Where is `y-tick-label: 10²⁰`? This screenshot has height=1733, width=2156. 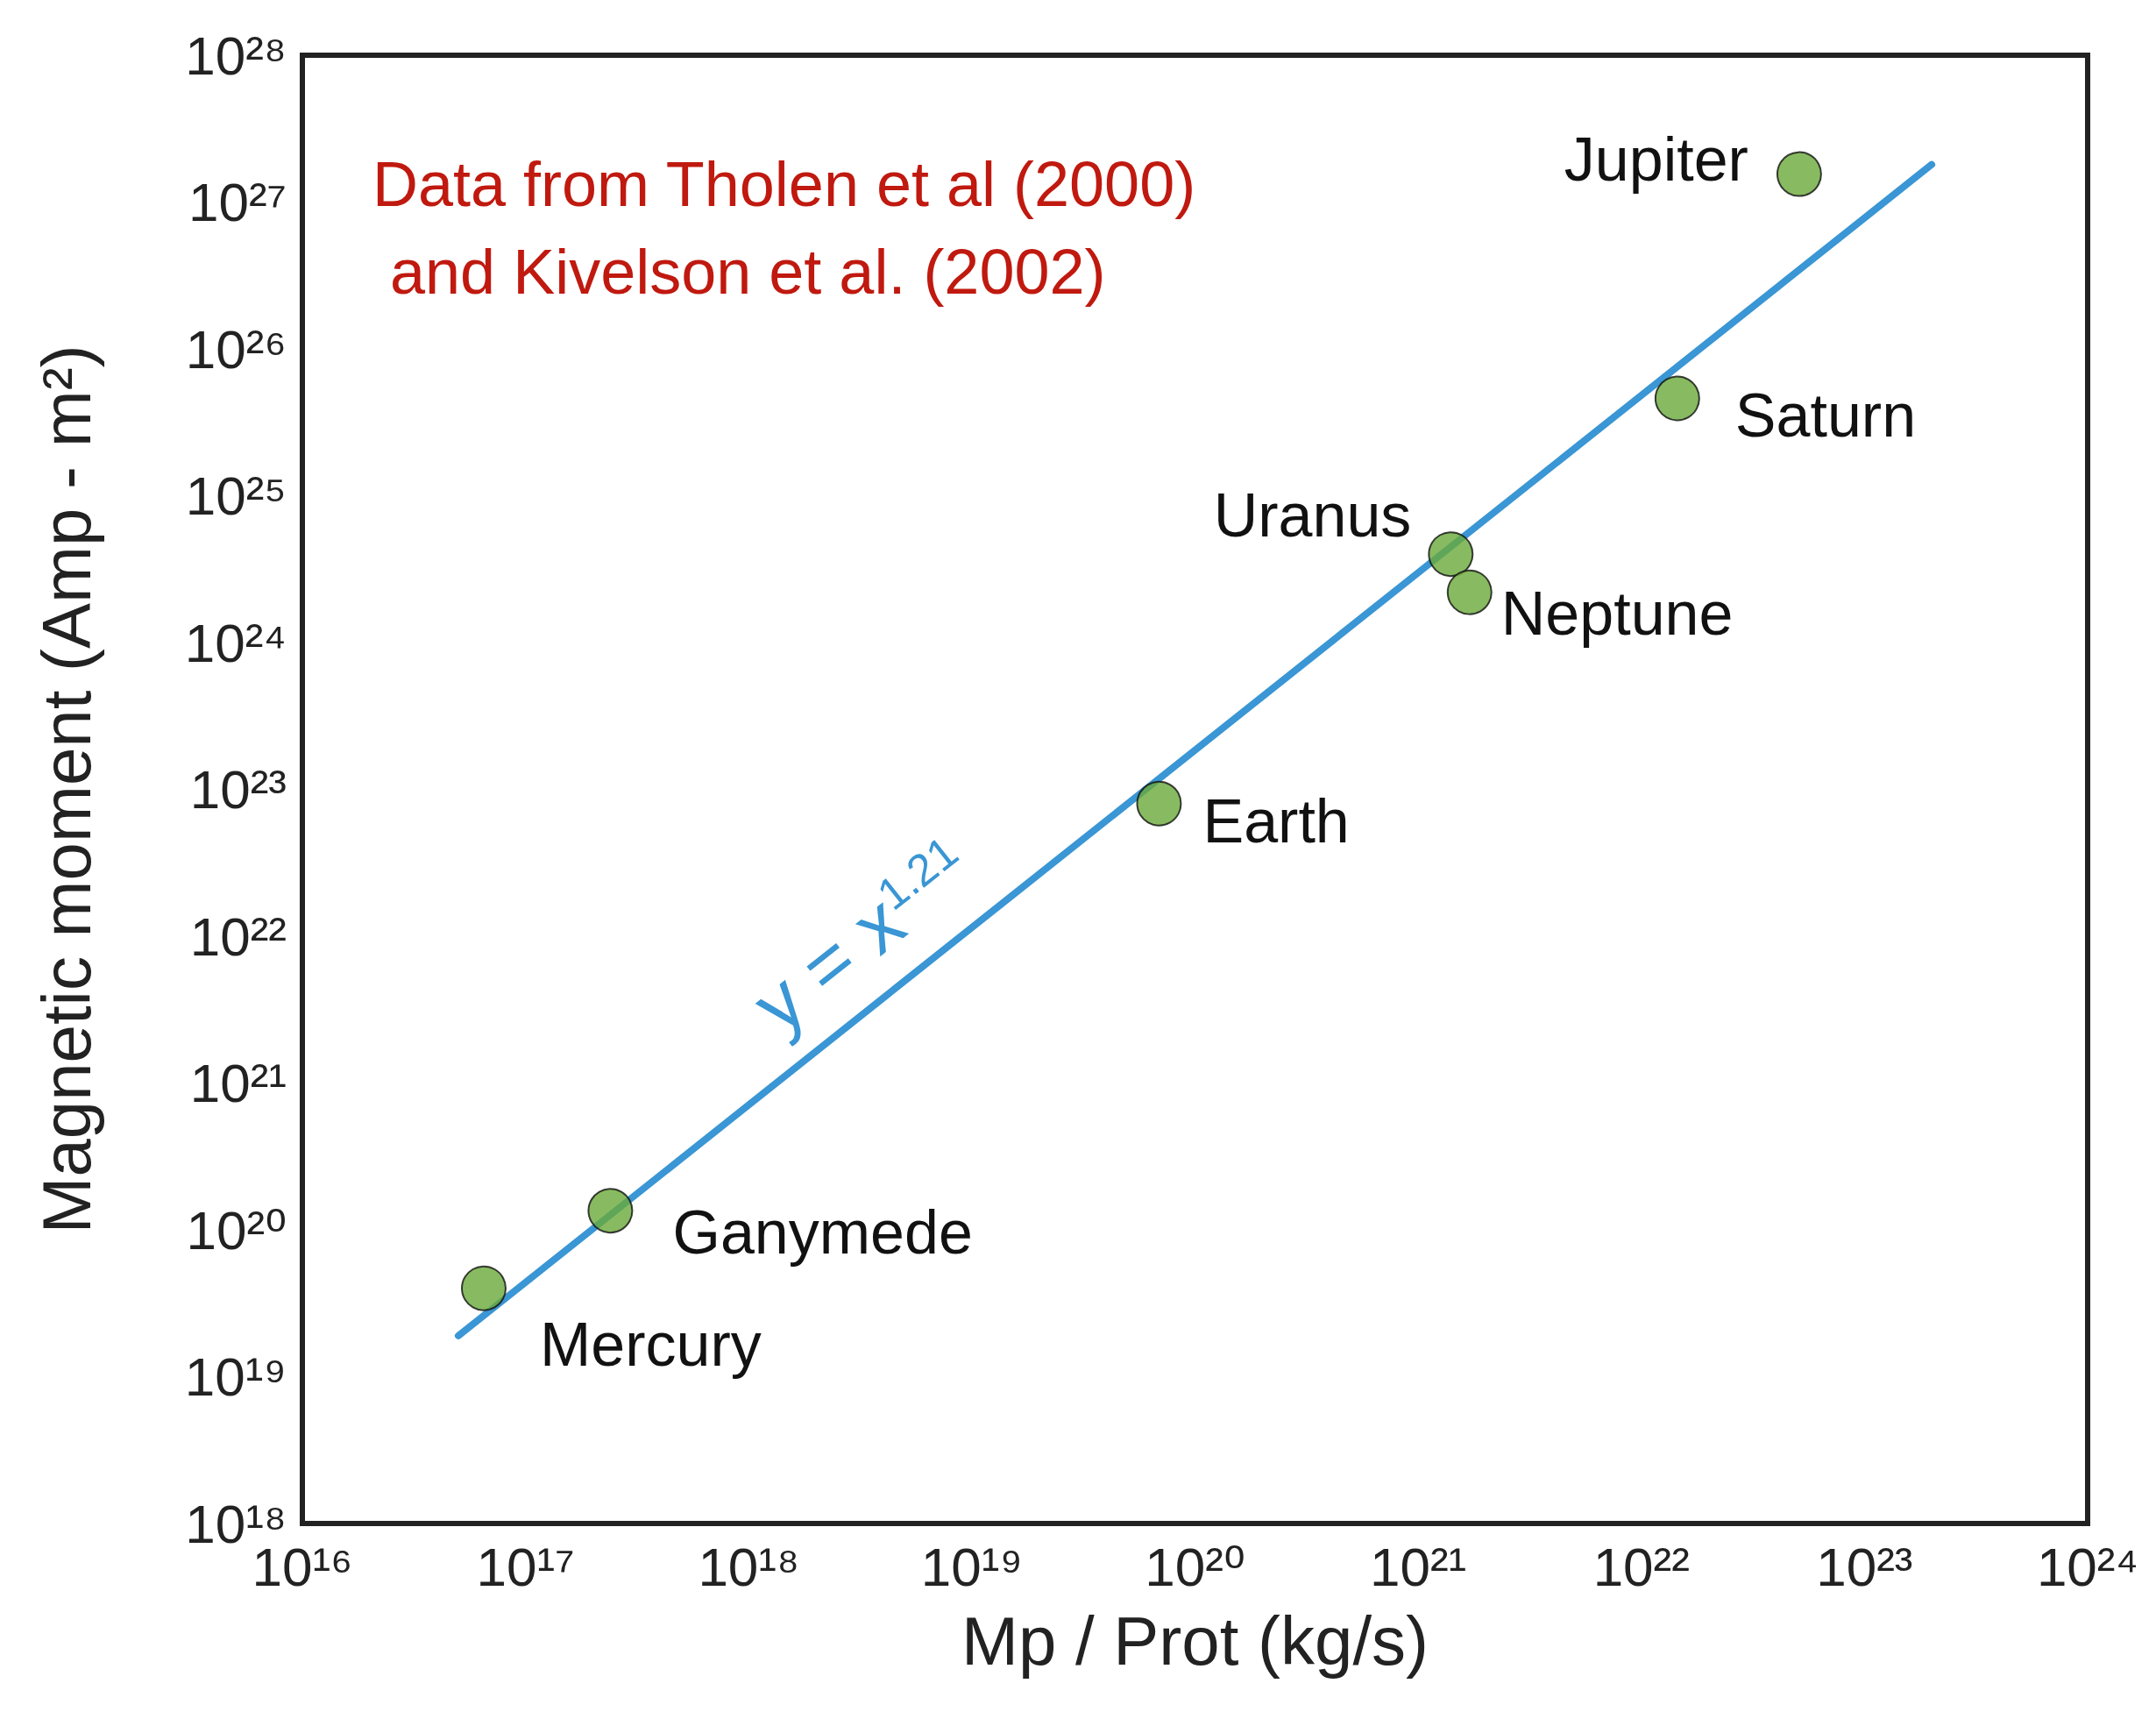 y-tick-label: 10²⁰ is located at coordinates (236, 1230).